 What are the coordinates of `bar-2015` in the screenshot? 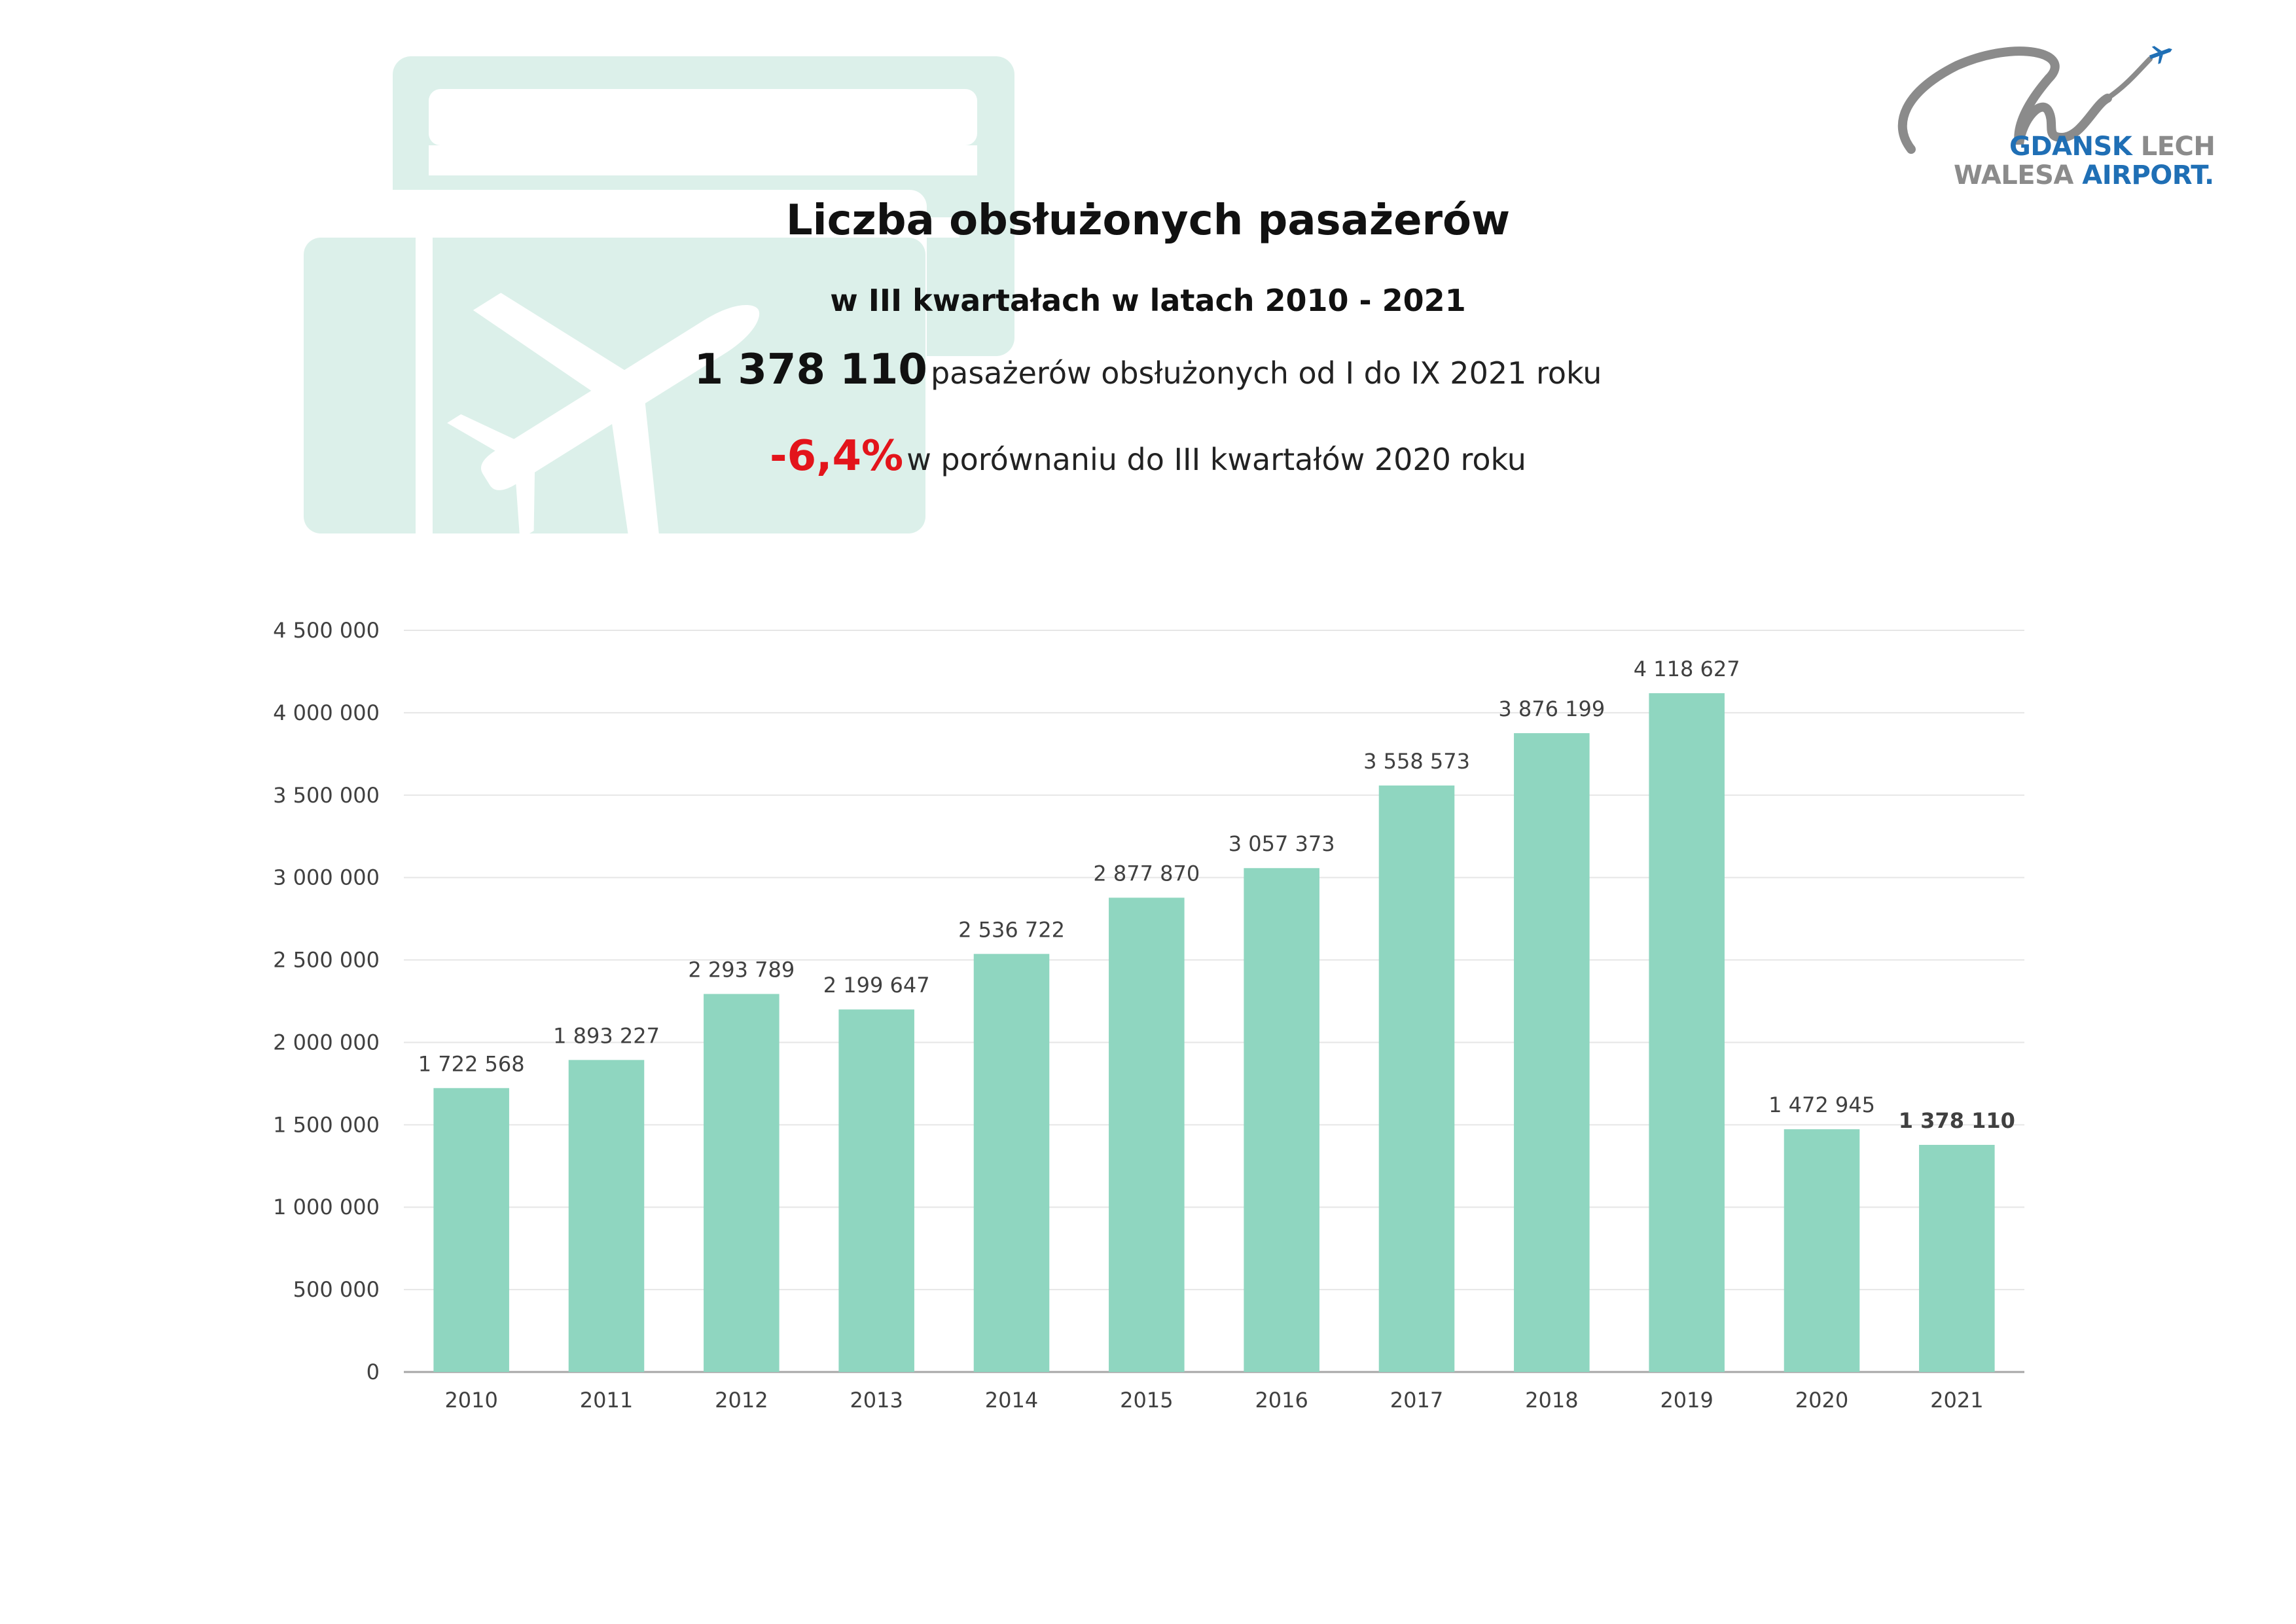 It's located at (1147, 1134).